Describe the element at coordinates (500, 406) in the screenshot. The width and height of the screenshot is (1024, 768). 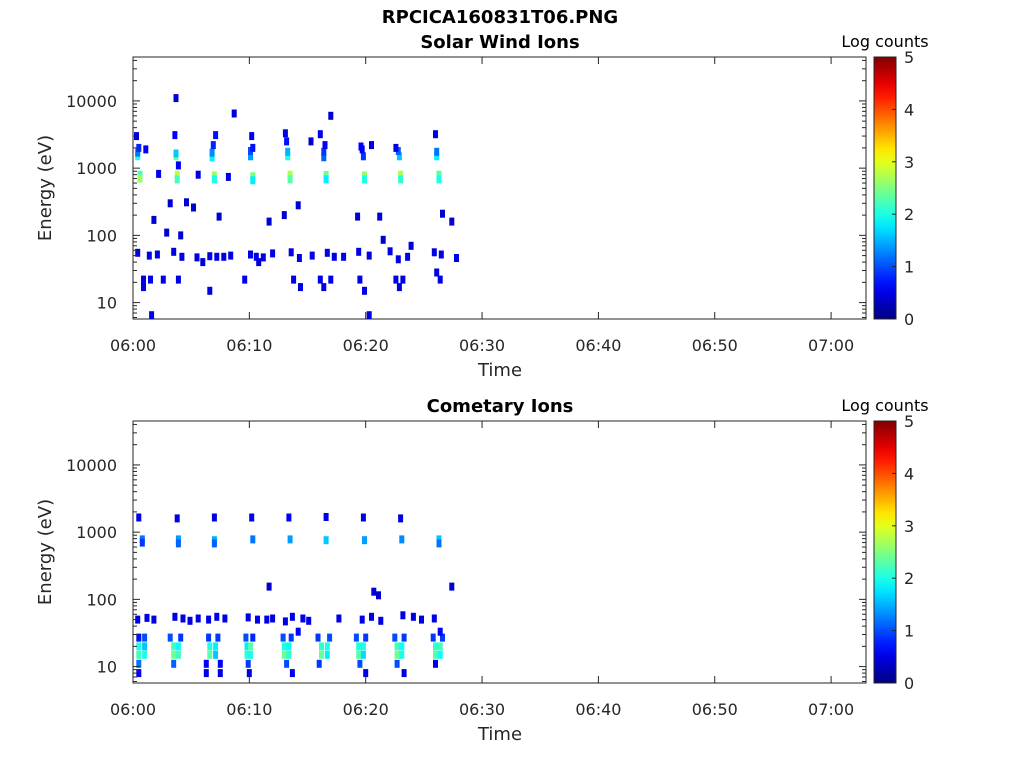
I see `panel-title: Cometary Ions` at that location.